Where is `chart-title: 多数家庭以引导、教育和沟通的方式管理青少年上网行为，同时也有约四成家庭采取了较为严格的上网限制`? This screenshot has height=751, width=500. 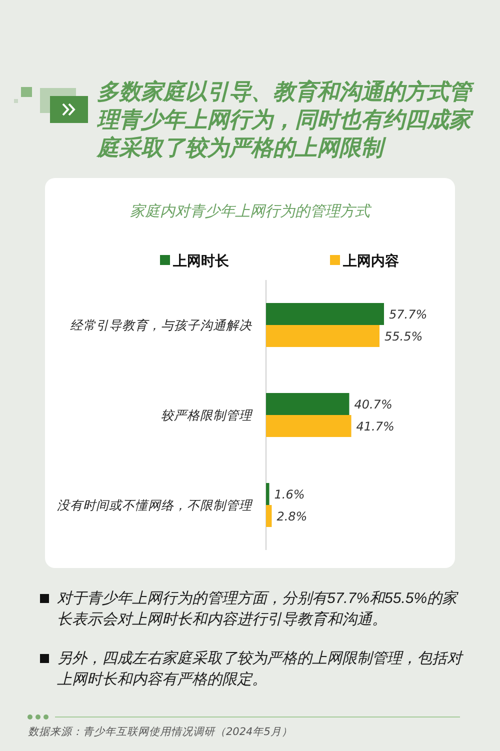 chart-title: 多数家庭以引导、教育和沟通的方式管理青少年上网行为，同时也有约四成家庭采取了较为严格的上网限制 is located at coordinates (286, 121).